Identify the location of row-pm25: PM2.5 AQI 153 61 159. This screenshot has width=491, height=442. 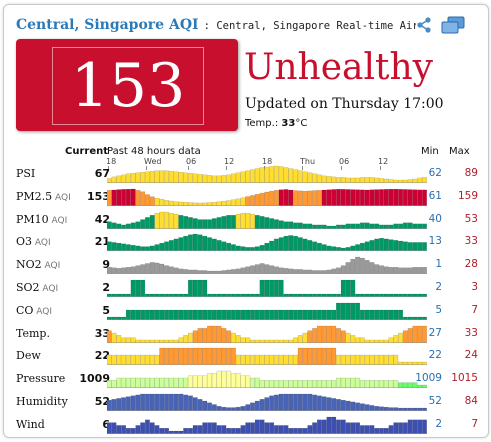
(251, 197).